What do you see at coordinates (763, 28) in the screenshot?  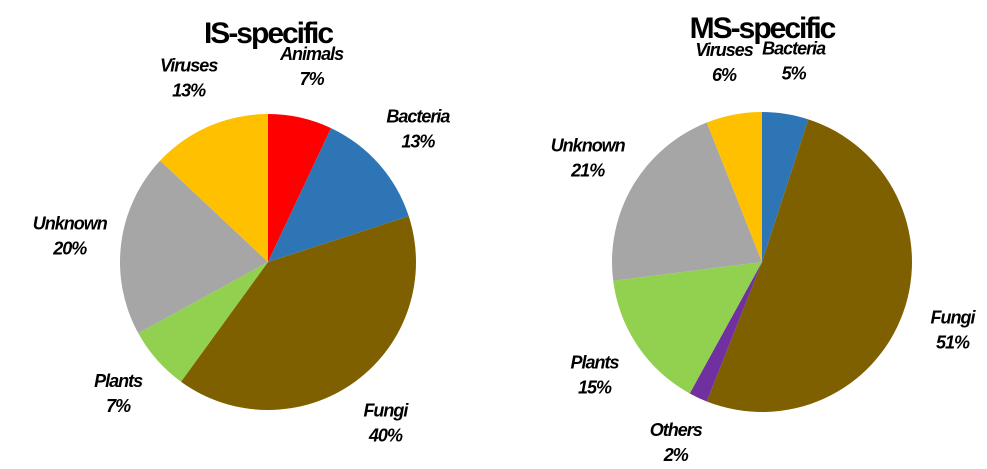 I see `chart-title: MS-specific` at bounding box center [763, 28].